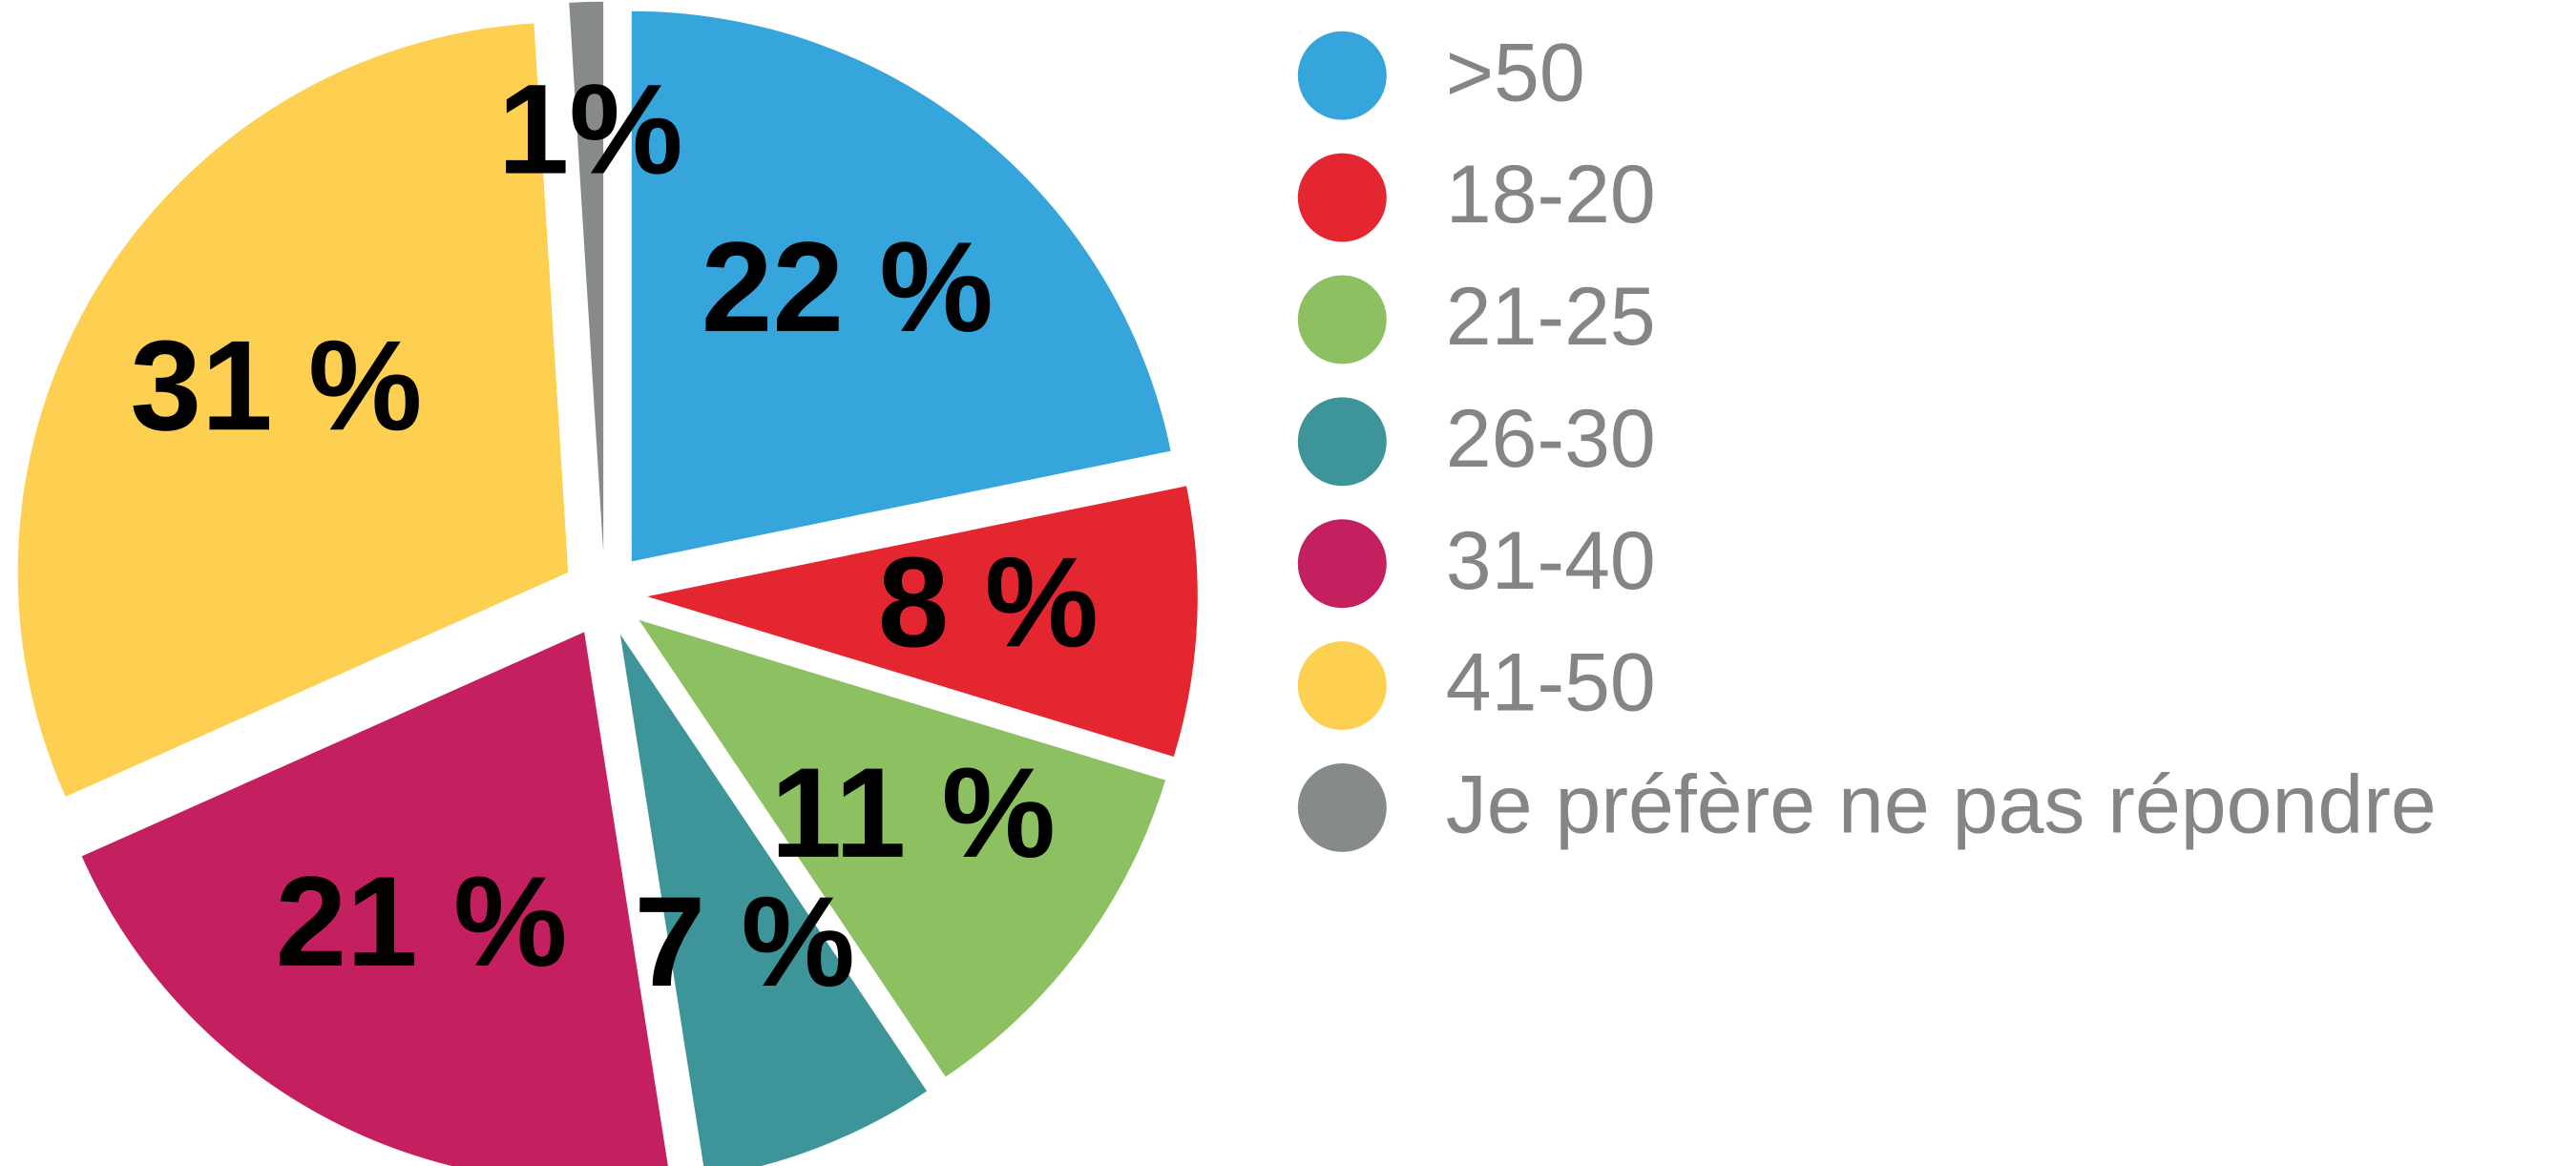  I want to click on slice-label: 7 %, so click(745, 941).